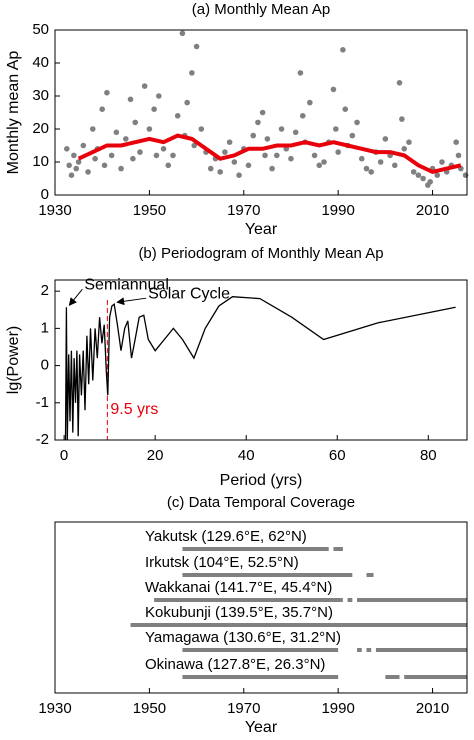 The height and width of the screenshot is (740, 474). I want to click on x-tick-label: 1930, so click(54, 210).